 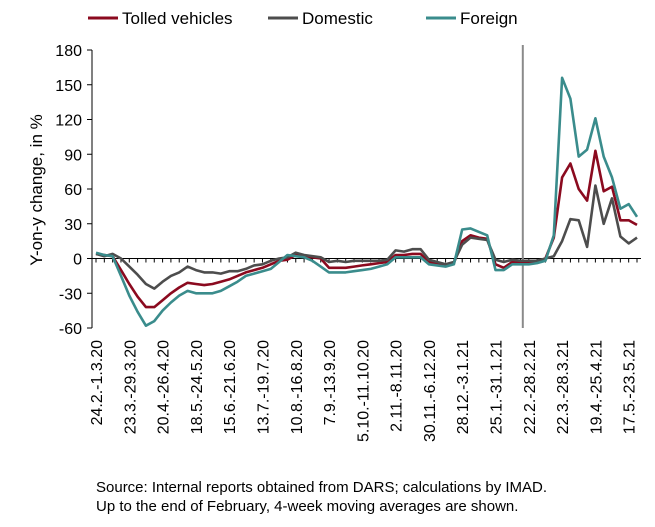 What do you see at coordinates (77, 260) in the screenshot?
I see `y-tick-label: 0` at bounding box center [77, 260].